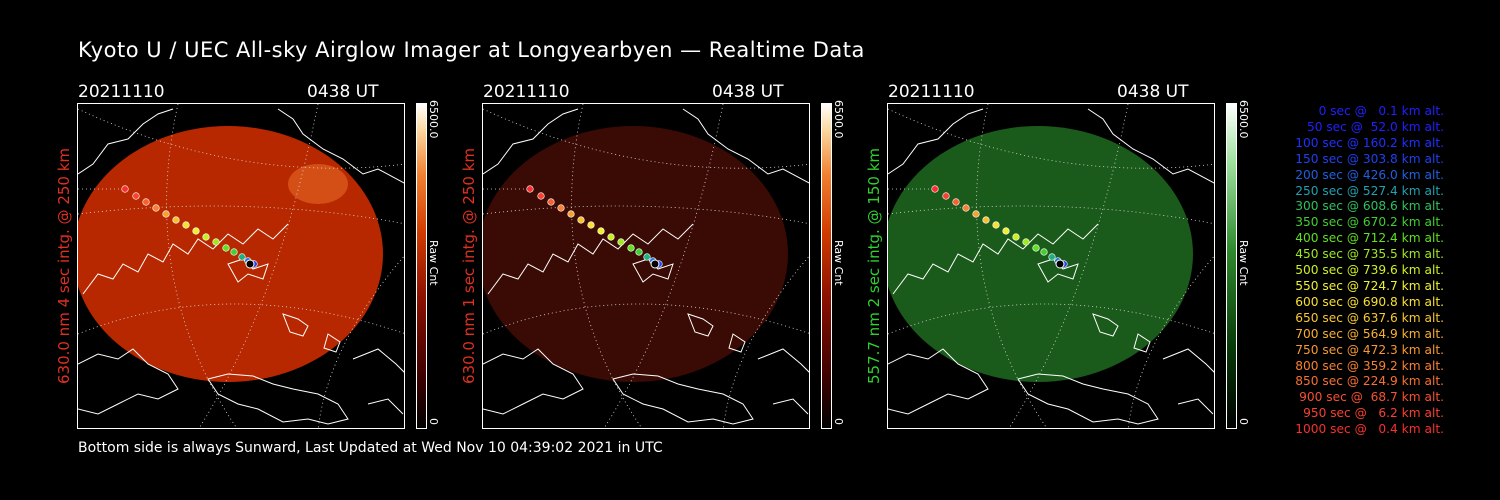 This screenshot has width=1500, height=500. I want to click on legend-entry: 600 sec @ 690.8 km alt., so click(1369, 301).